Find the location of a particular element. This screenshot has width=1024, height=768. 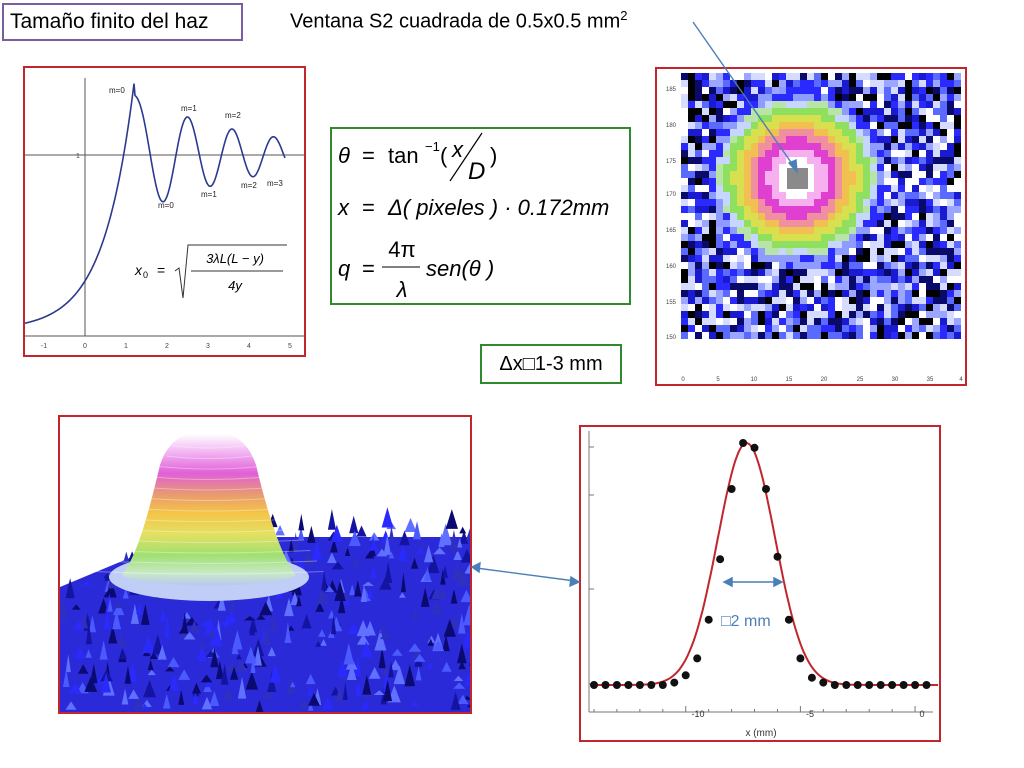

eq1-lhs: θ is located at coordinates (344, 155).